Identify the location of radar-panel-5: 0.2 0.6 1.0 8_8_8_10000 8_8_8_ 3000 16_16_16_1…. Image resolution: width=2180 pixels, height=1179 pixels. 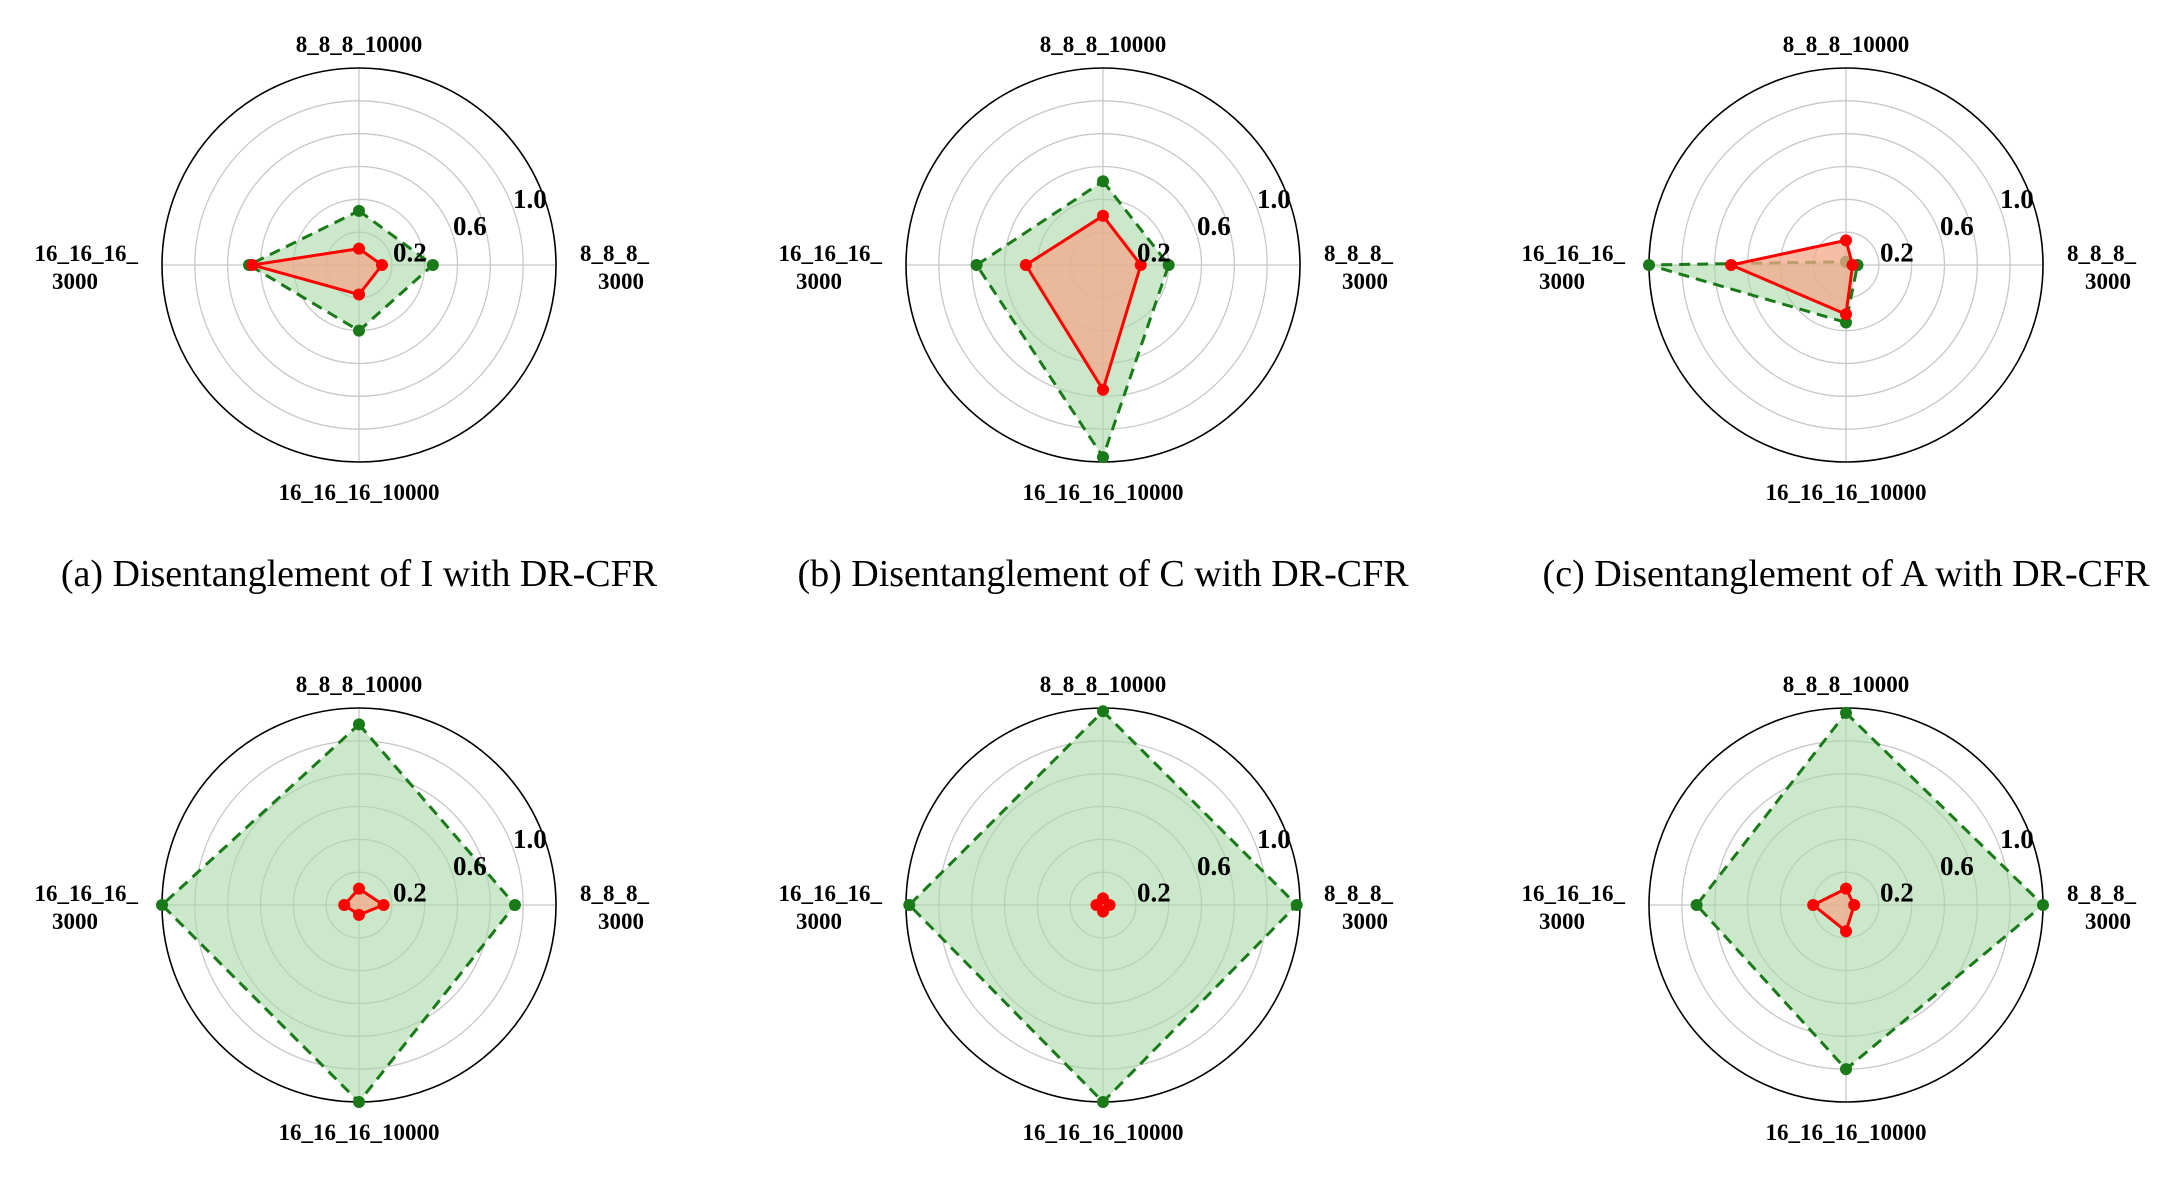
(1086, 908).